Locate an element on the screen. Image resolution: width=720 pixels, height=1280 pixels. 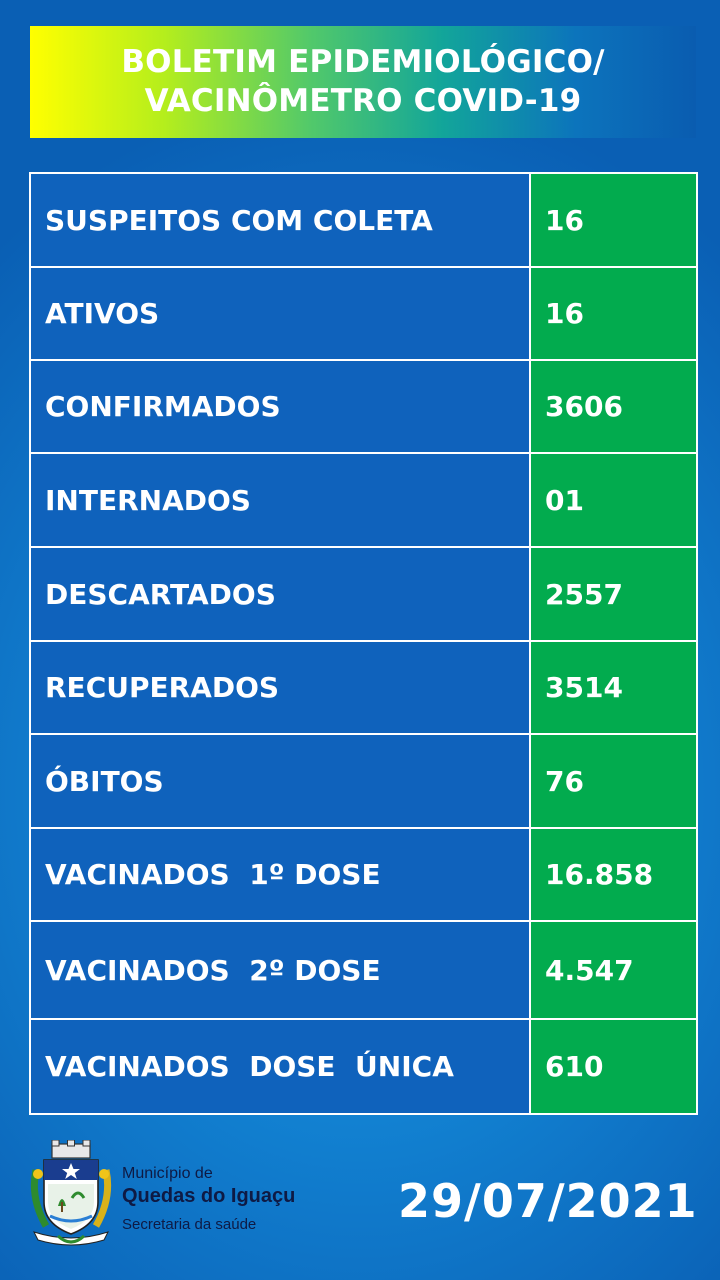
table-row: VACINADOS 1º DOSE 16.858 is located at coordinates (363, 874).